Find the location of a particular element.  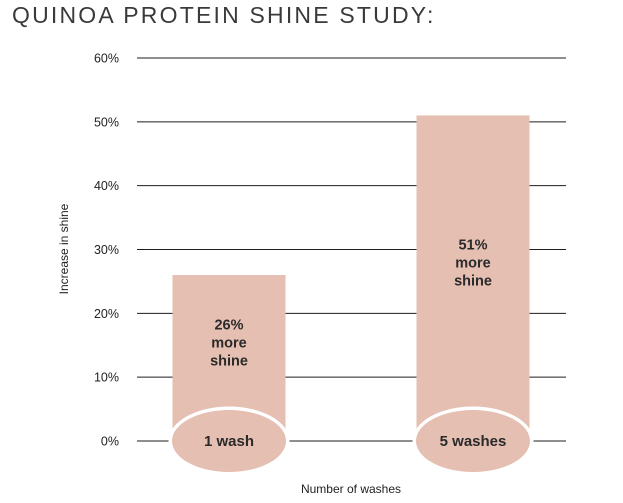

x-tick-label: 5 washes is located at coordinates (473, 441).